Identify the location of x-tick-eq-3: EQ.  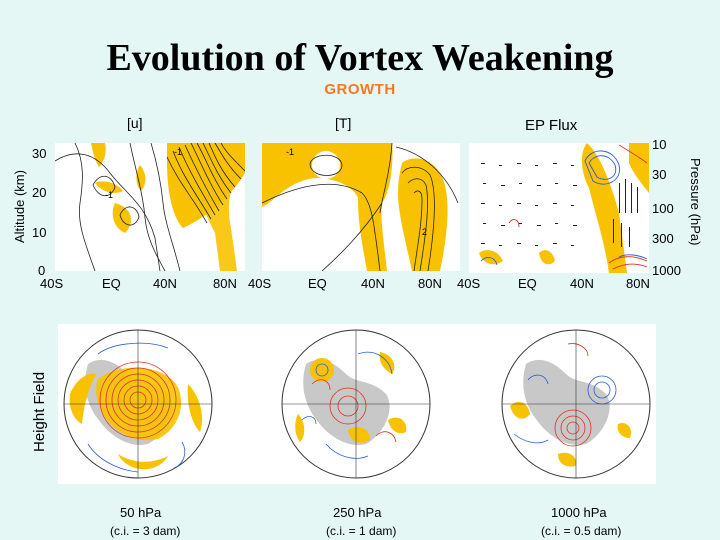
(527, 283).